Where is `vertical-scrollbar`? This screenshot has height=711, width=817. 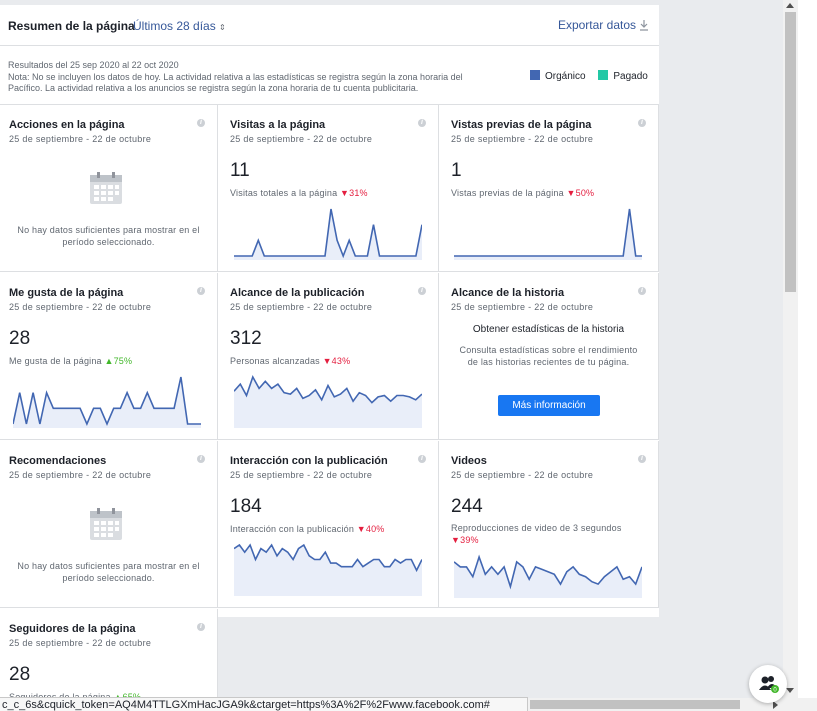 vertical-scrollbar is located at coordinates (790, 349).